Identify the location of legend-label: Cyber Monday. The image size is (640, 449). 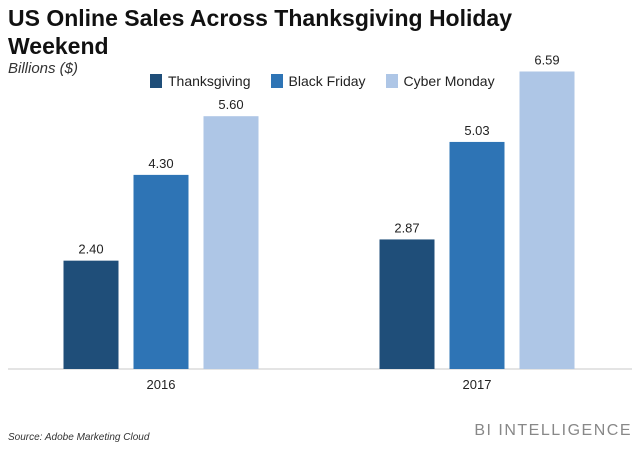
(449, 81).